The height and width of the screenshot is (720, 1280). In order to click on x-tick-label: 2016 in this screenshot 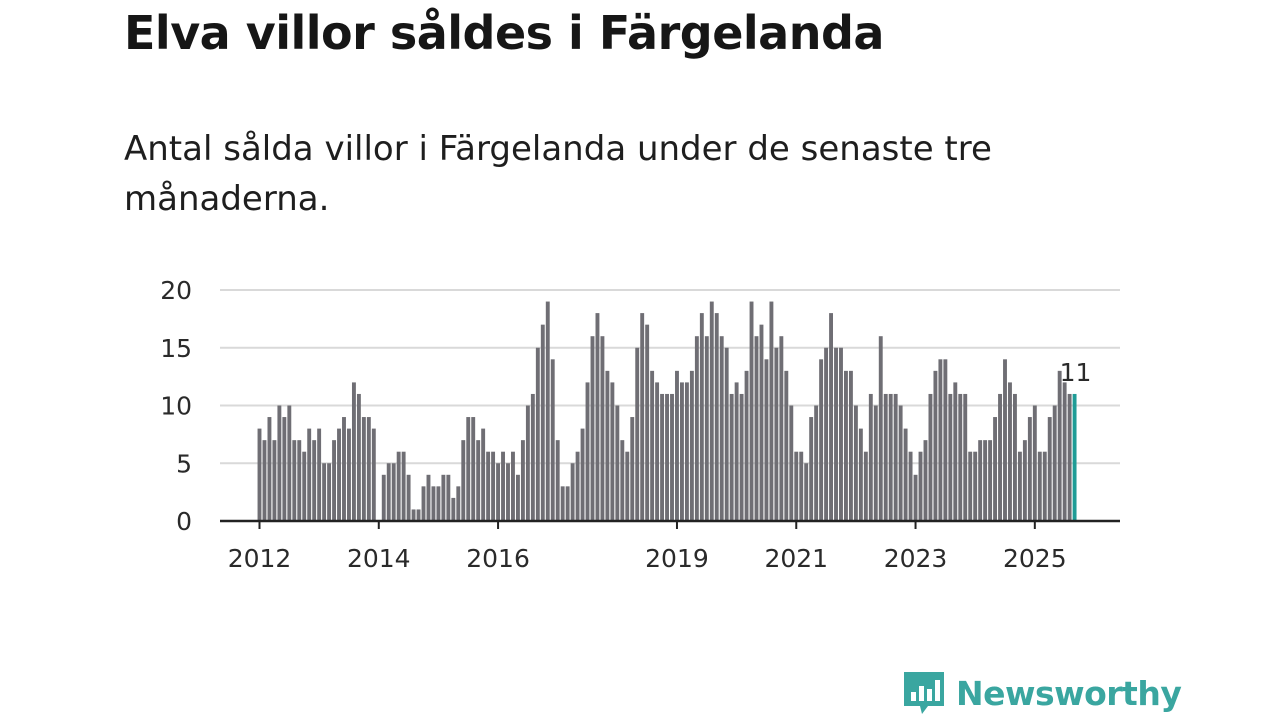, I will do `click(498, 558)`.